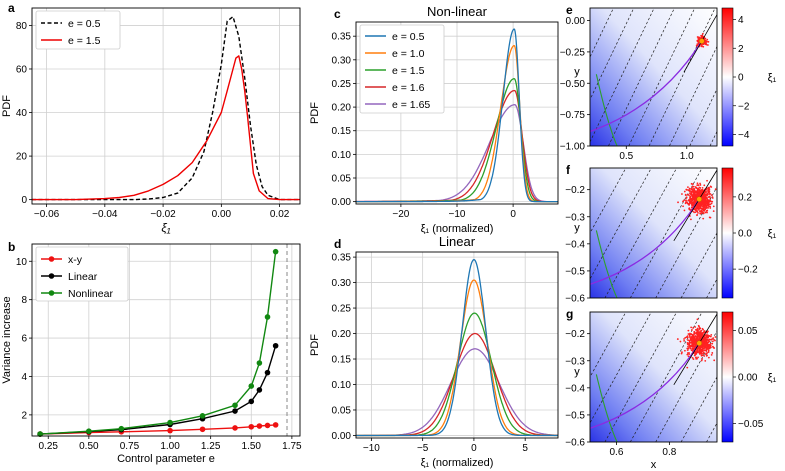 This screenshot has height=471, width=785. What do you see at coordinates (89, 446) in the screenshot?
I see `x-tick-label: 0.50` at bounding box center [89, 446].